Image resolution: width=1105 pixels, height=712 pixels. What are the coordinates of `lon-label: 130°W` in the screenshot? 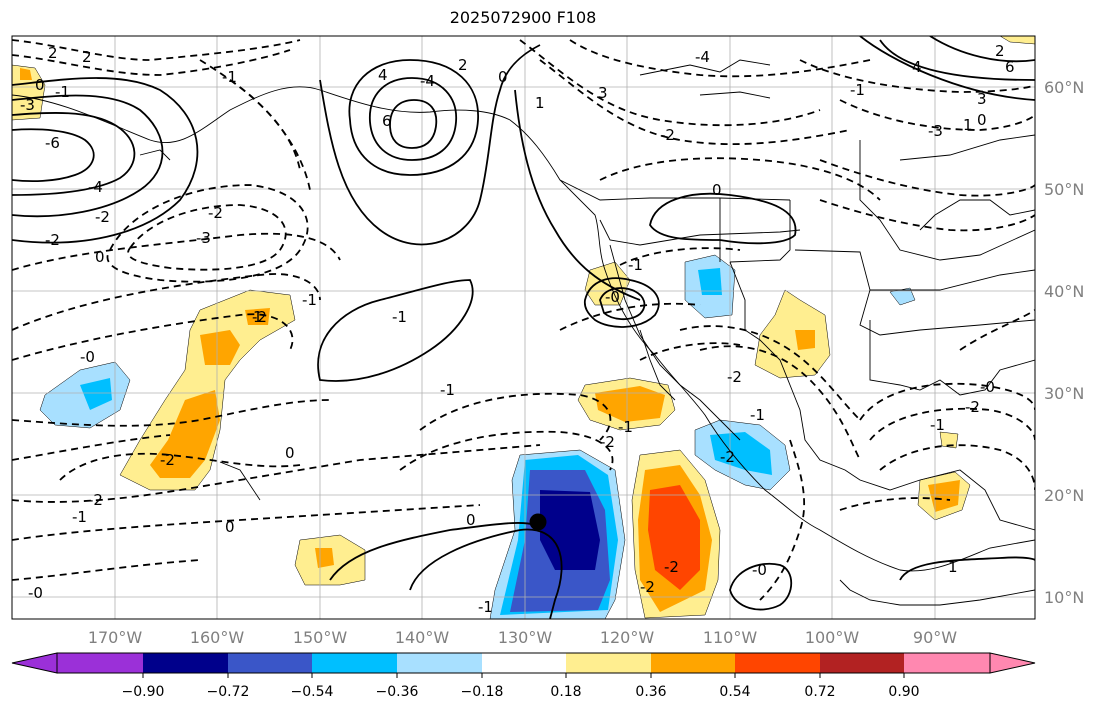 It's located at (525, 637).